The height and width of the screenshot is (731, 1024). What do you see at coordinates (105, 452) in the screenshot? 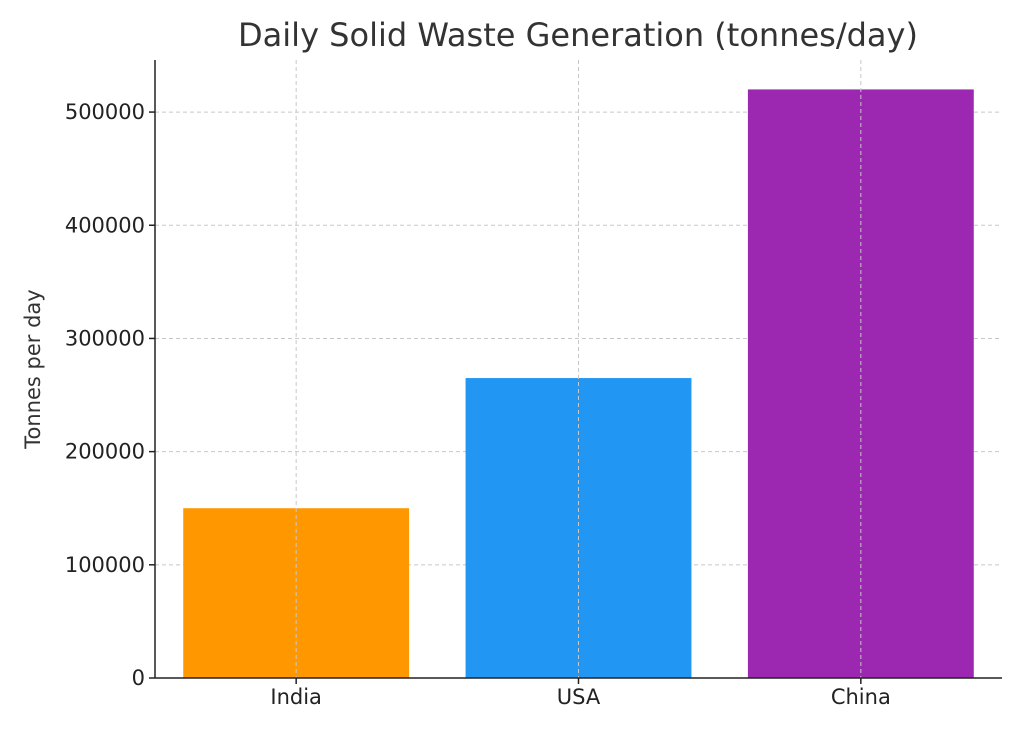
I see `y-tick-label: 200000` at bounding box center [105, 452].